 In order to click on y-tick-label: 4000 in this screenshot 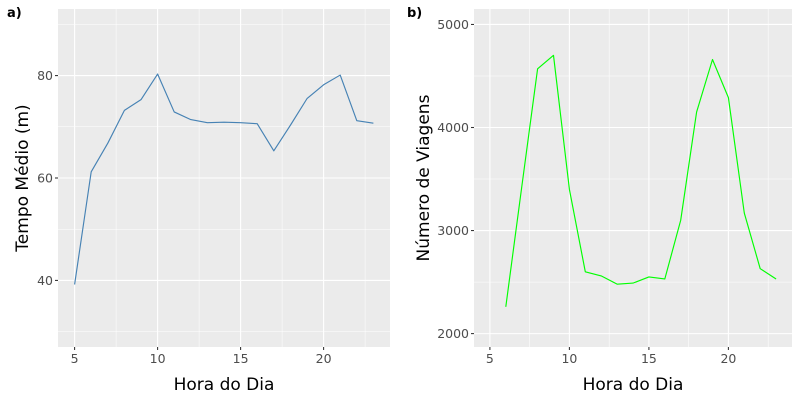, I will do `click(453, 127)`.